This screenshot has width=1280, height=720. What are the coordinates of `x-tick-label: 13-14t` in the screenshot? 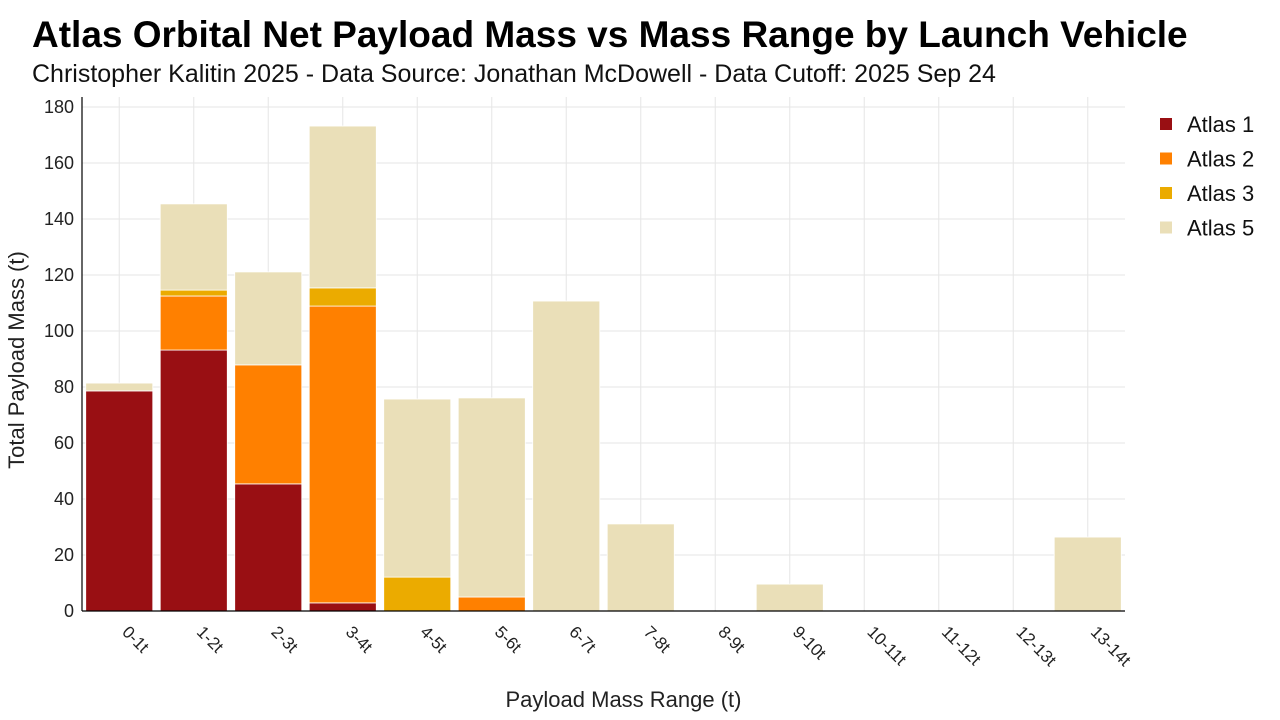 It's located at (1111, 646).